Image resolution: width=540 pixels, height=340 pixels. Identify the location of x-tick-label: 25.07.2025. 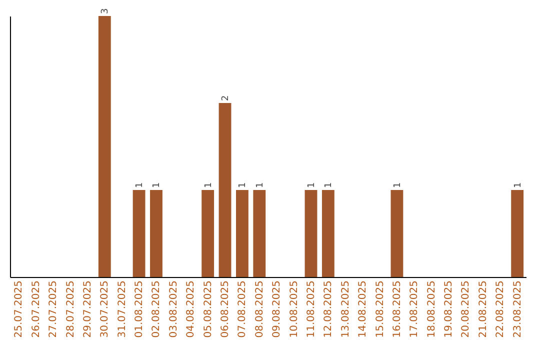
(19, 309).